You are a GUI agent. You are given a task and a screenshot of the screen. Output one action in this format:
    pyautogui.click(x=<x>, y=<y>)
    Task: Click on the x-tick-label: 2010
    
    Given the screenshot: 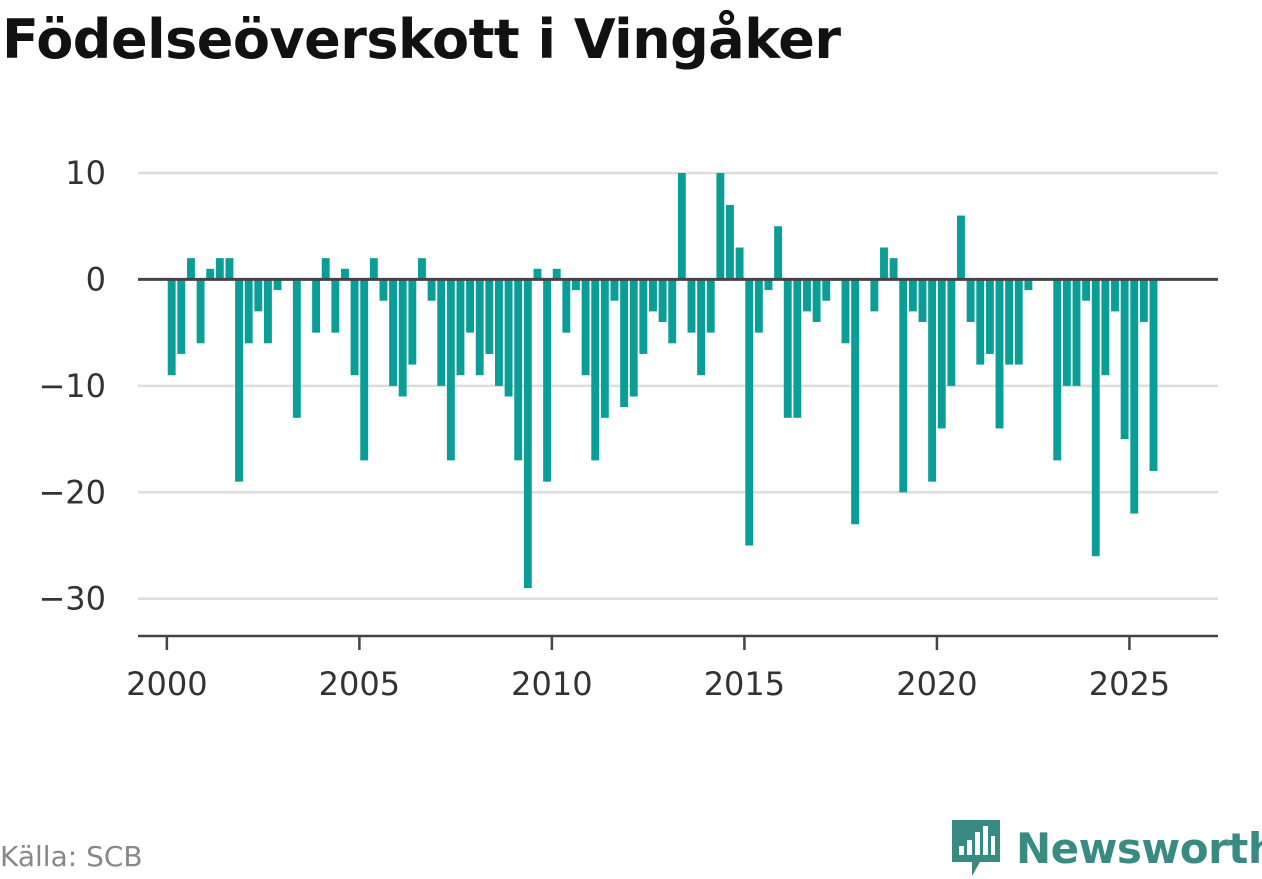 What is the action you would take?
    pyautogui.click(x=551, y=684)
    